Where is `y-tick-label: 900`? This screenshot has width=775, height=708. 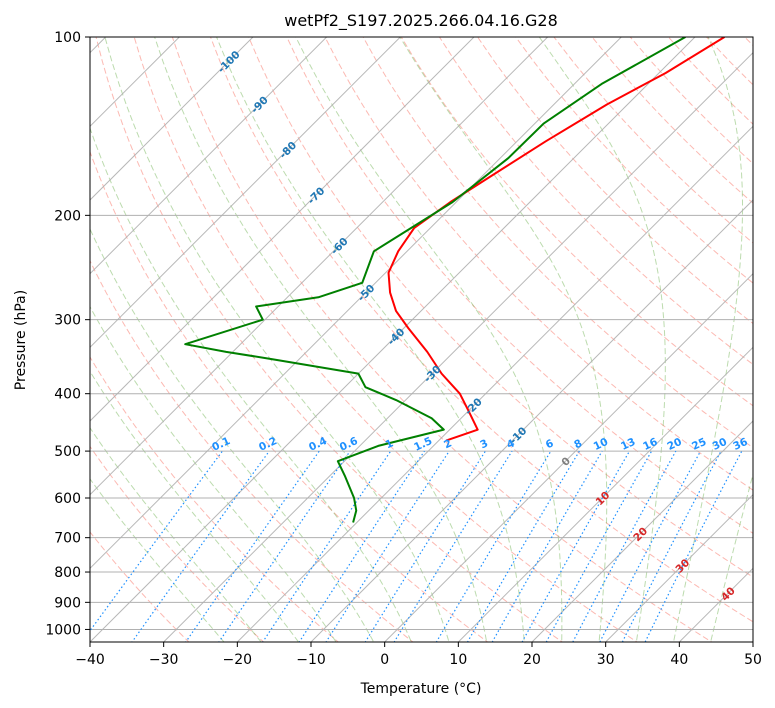
y-tick-label: 900 is located at coordinates (67, 603).